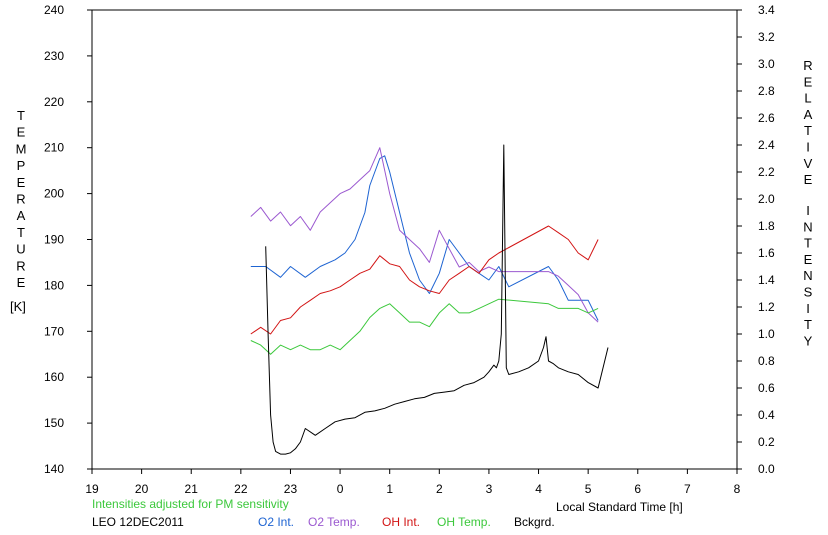 Image resolution: width=828 pixels, height=535 pixels. Describe the element at coordinates (291, 489) in the screenshot. I see `x-tick-label: 23` at that location.